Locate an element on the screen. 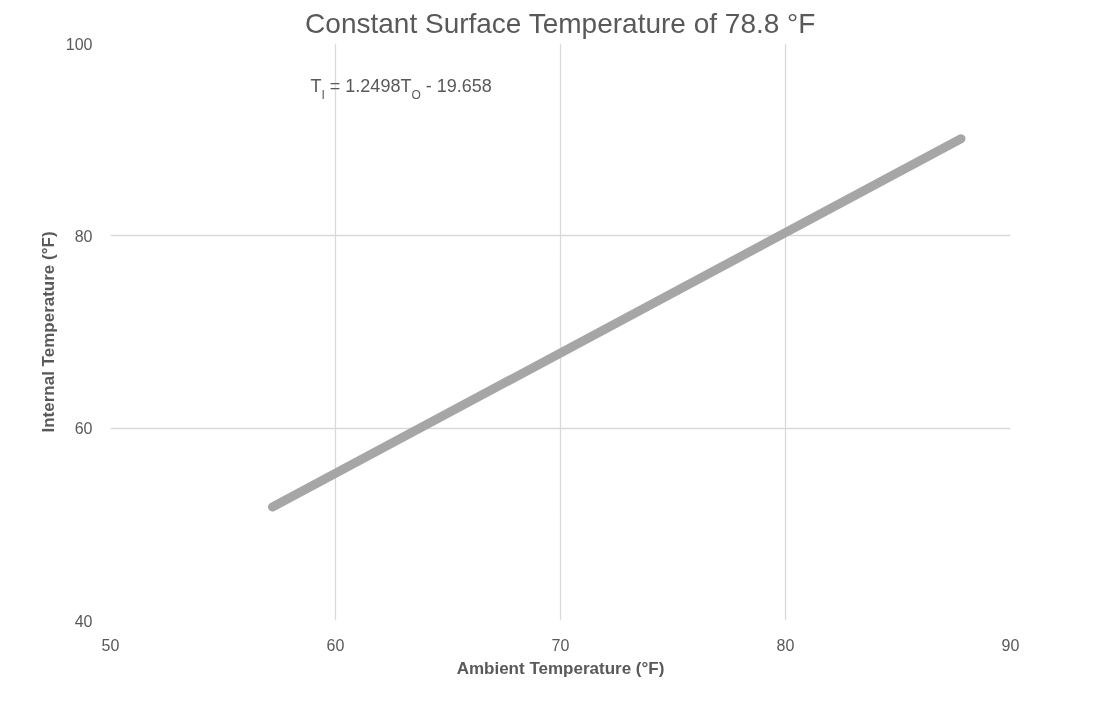 Image resolution: width=1119 pixels, height=717 pixels. x-tick-label: 70 is located at coordinates (560, 645).